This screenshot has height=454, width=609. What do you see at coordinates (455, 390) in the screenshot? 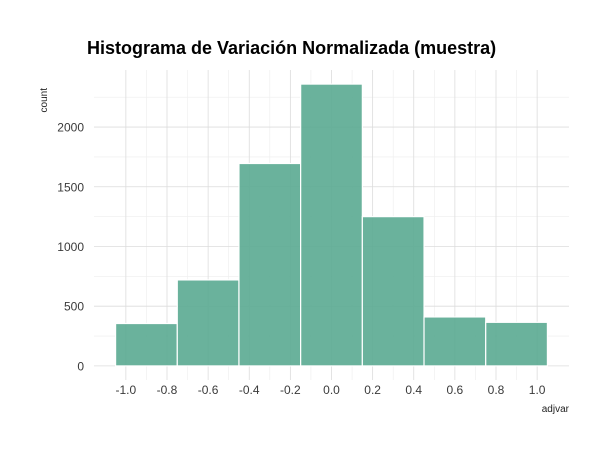
I see `x-tick-label: 0.6` at bounding box center [455, 390].